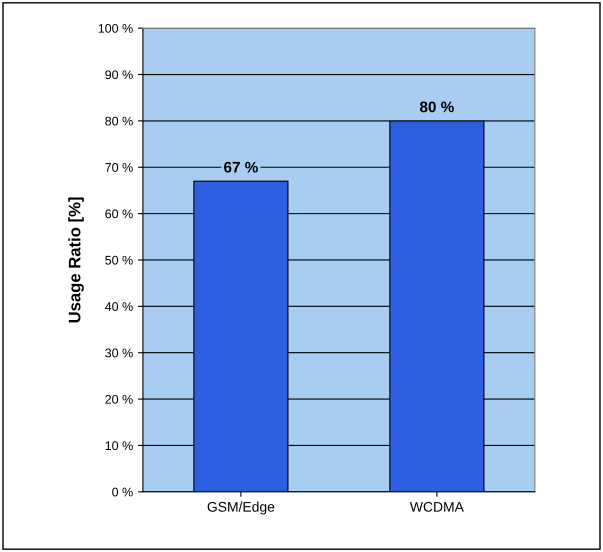  Describe the element at coordinates (119, 167) in the screenshot. I see `y-tick-label: 70 %` at that location.